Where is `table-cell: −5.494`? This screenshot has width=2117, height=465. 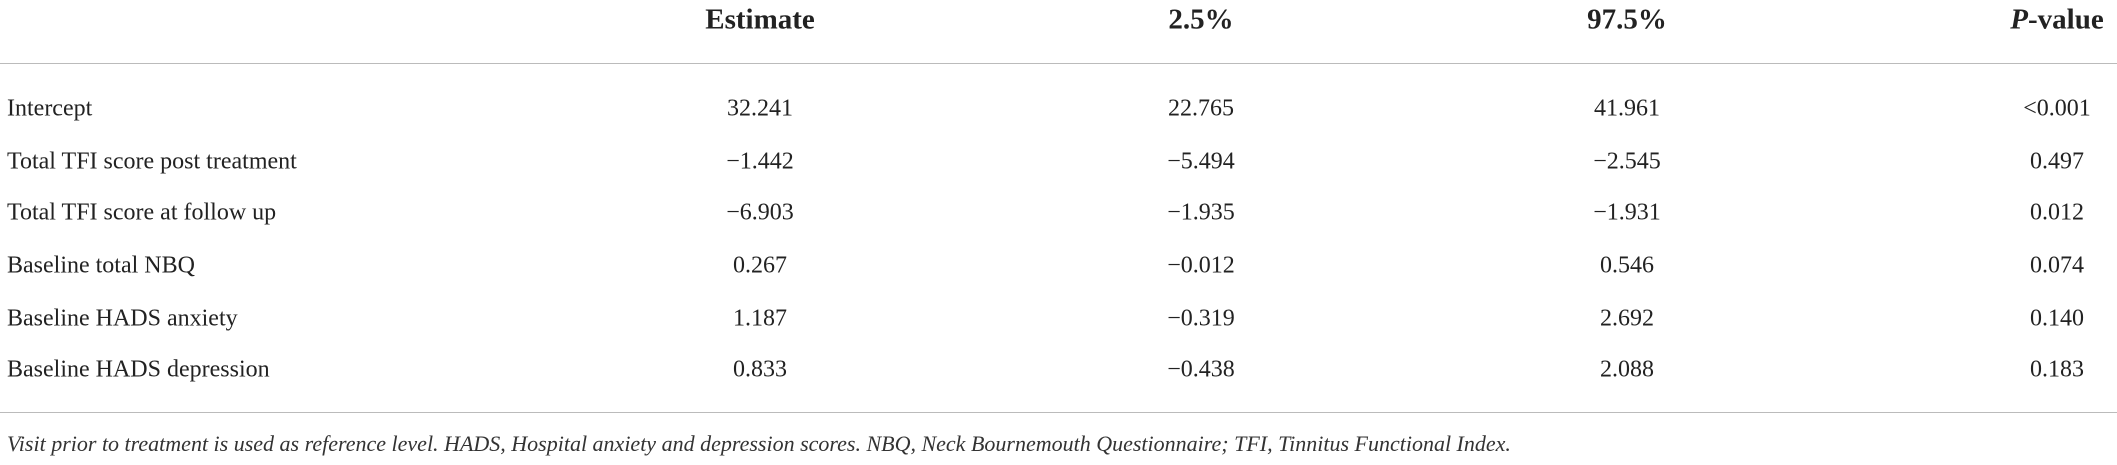
table-cell: −5.494 is located at coordinates (1201, 161).